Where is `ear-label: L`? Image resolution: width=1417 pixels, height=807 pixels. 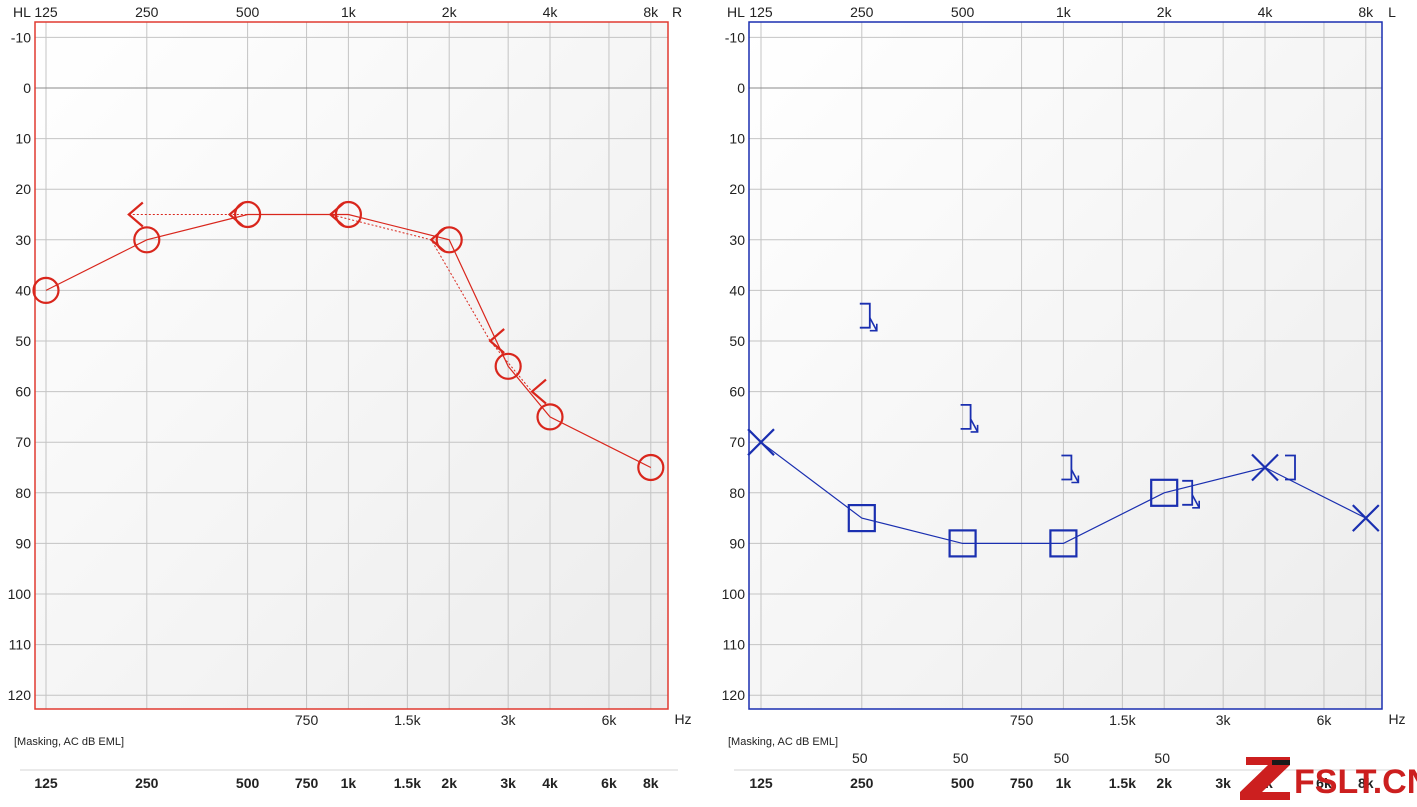 ear-label: L is located at coordinates (1392, 12).